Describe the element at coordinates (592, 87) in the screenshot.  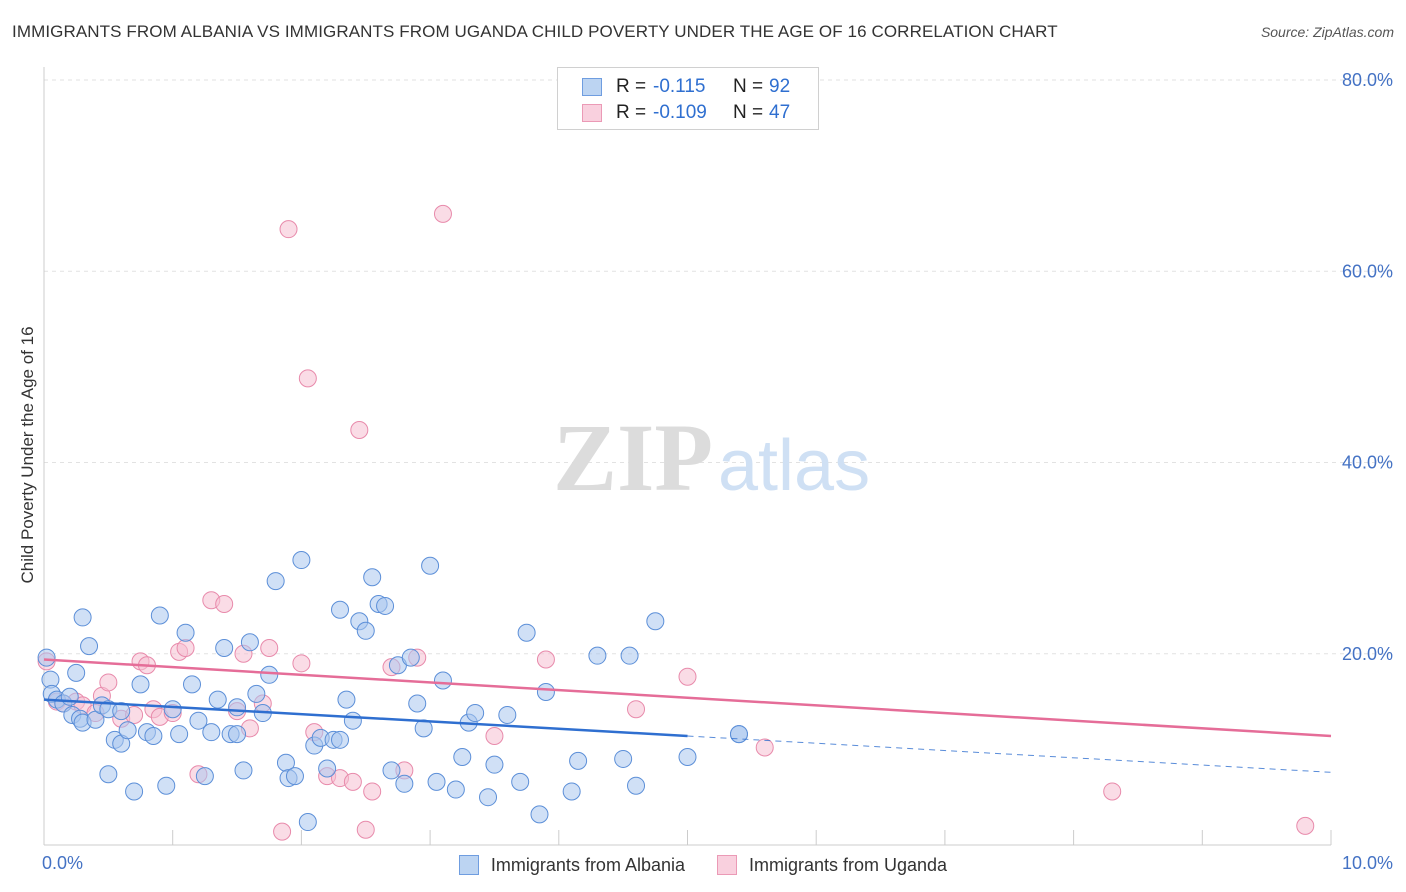
I see `legend-swatch-albania` at that location.